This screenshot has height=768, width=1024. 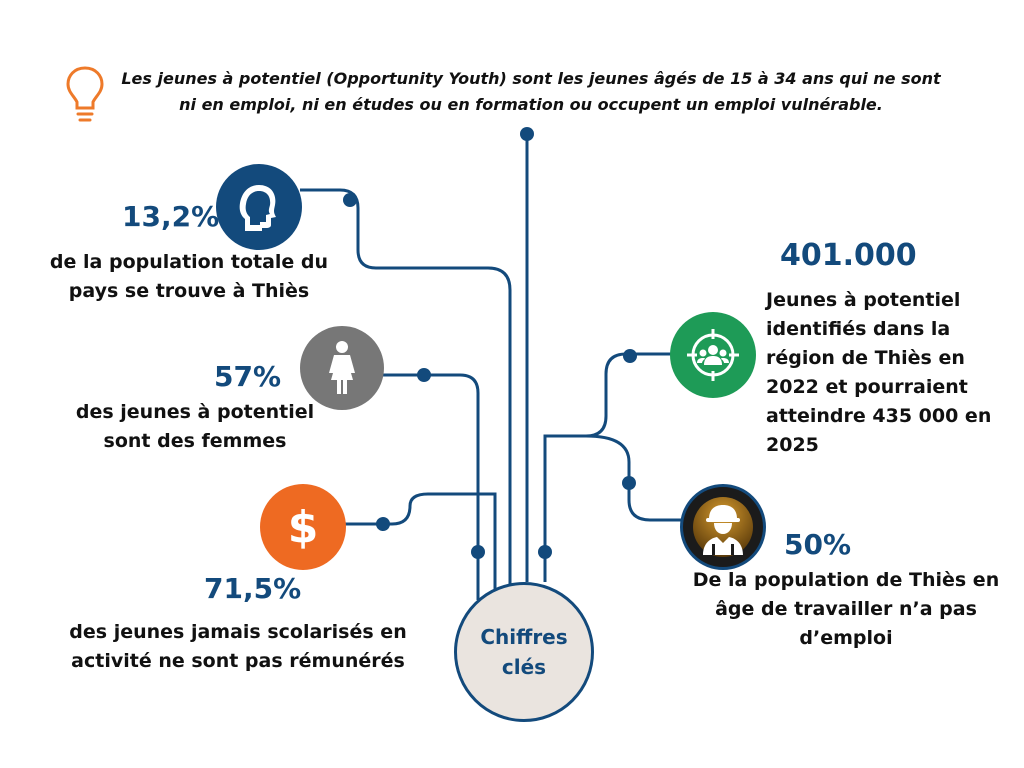 I want to click on stat-4-value: 401.000, so click(x=848, y=255).